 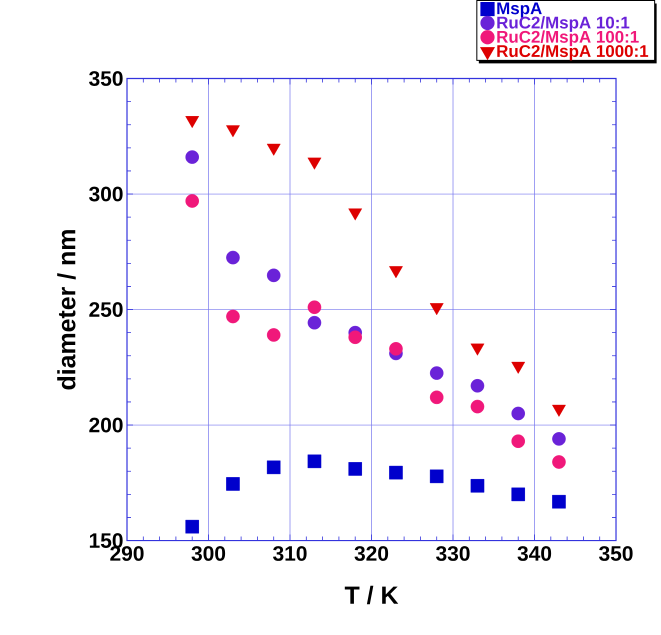 I want to click on y-tick-label: 300, so click(x=106, y=194).